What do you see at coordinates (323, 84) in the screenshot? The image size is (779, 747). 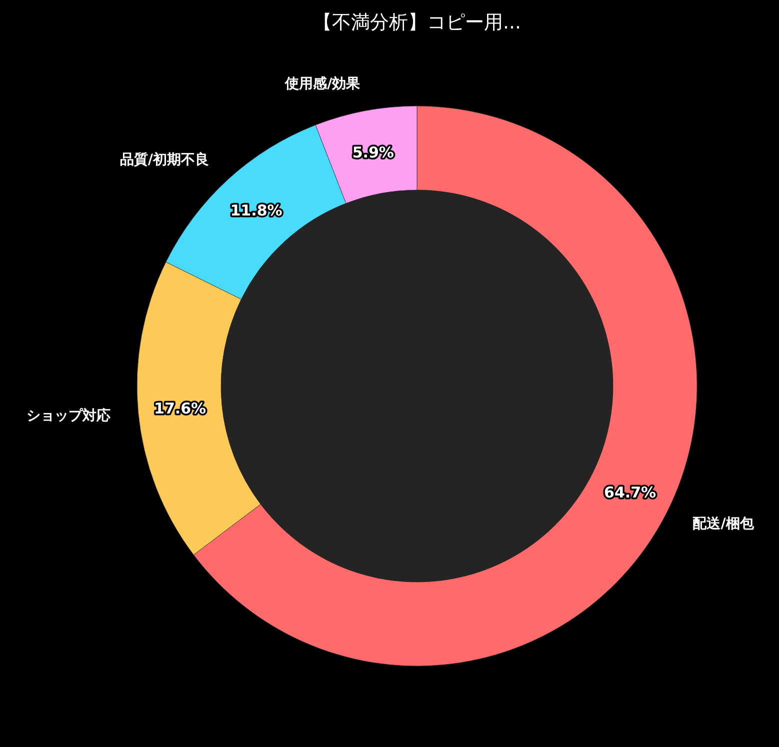 I see `slice-label: 使用感/効果` at bounding box center [323, 84].